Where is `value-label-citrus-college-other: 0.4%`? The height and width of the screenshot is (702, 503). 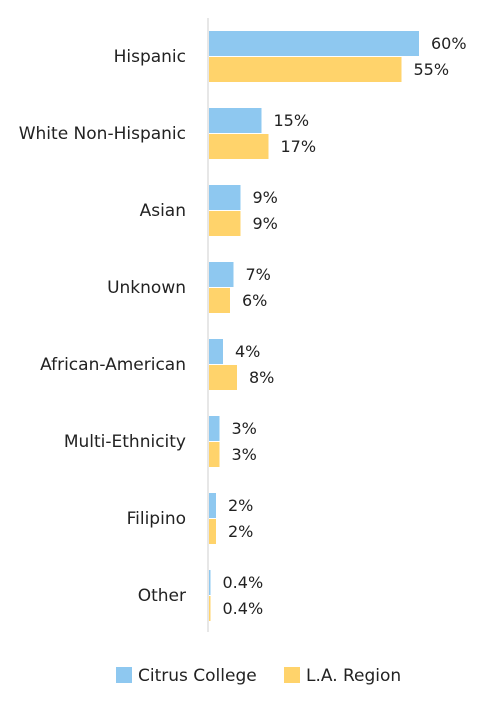
value-label-citrus-college-other: 0.4% is located at coordinates (243, 582).